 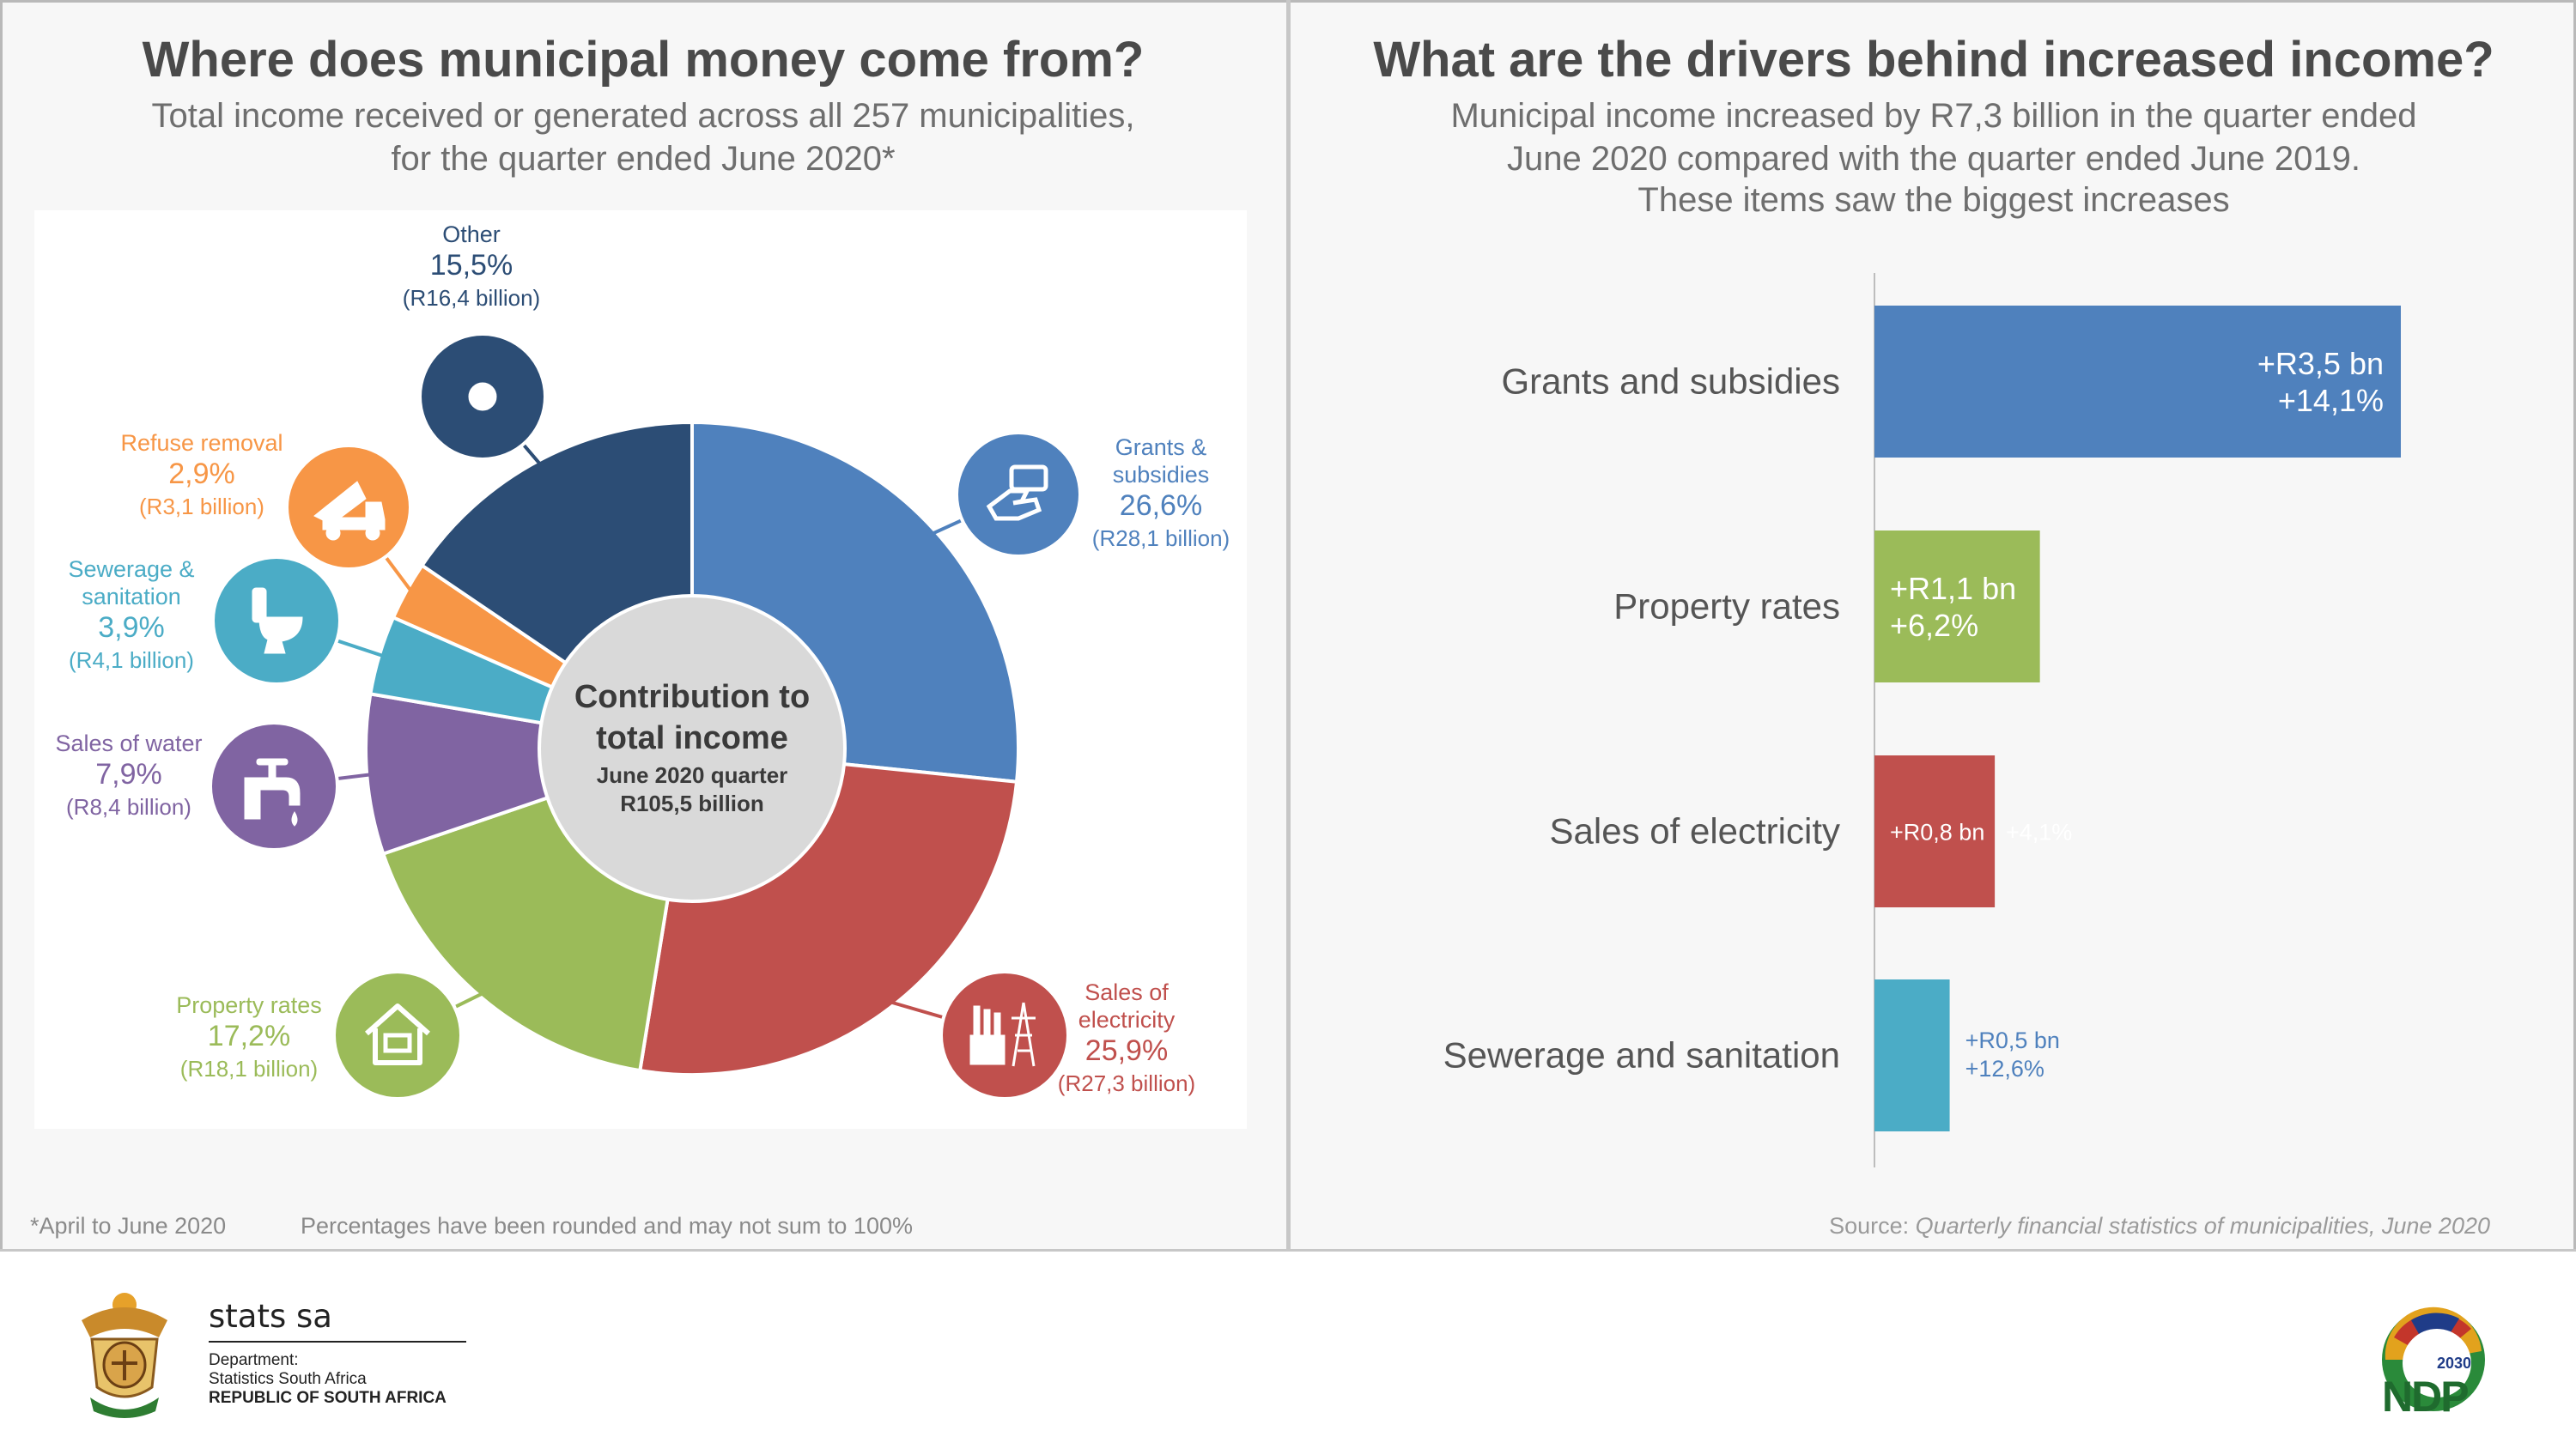 I want to click on bar-value-grants-and-subsidies: +R3,5 bn, so click(x=2320, y=363).